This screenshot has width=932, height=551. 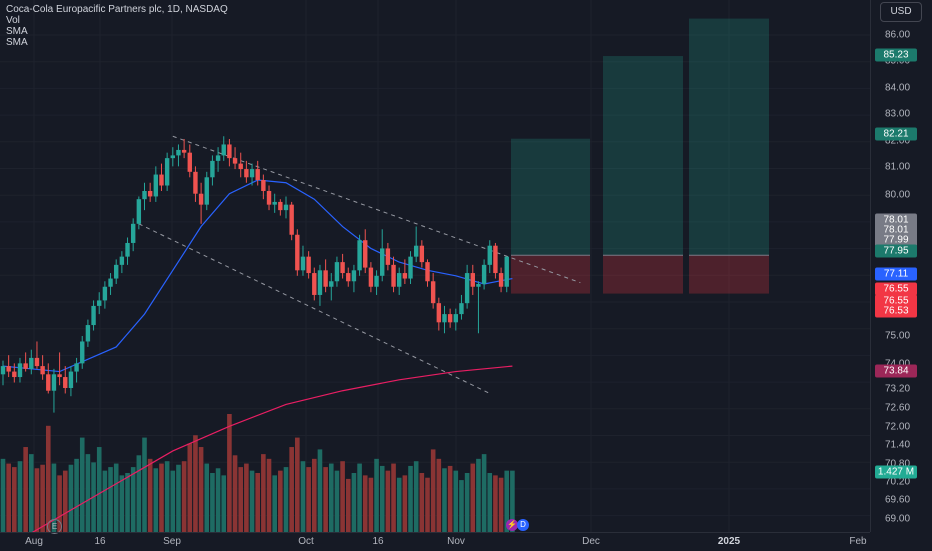 What do you see at coordinates (896, 274) in the screenshot?
I see `price-badge: 77.11` at bounding box center [896, 274].